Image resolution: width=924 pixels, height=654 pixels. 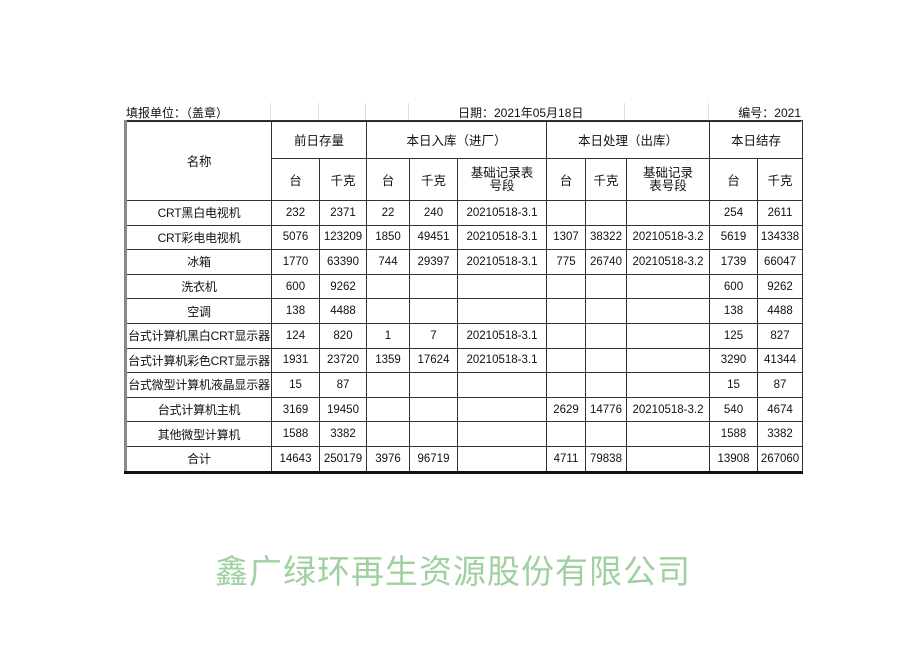 What do you see at coordinates (295, 286) in the screenshot?
I see `cell-p-u: 600` at bounding box center [295, 286].